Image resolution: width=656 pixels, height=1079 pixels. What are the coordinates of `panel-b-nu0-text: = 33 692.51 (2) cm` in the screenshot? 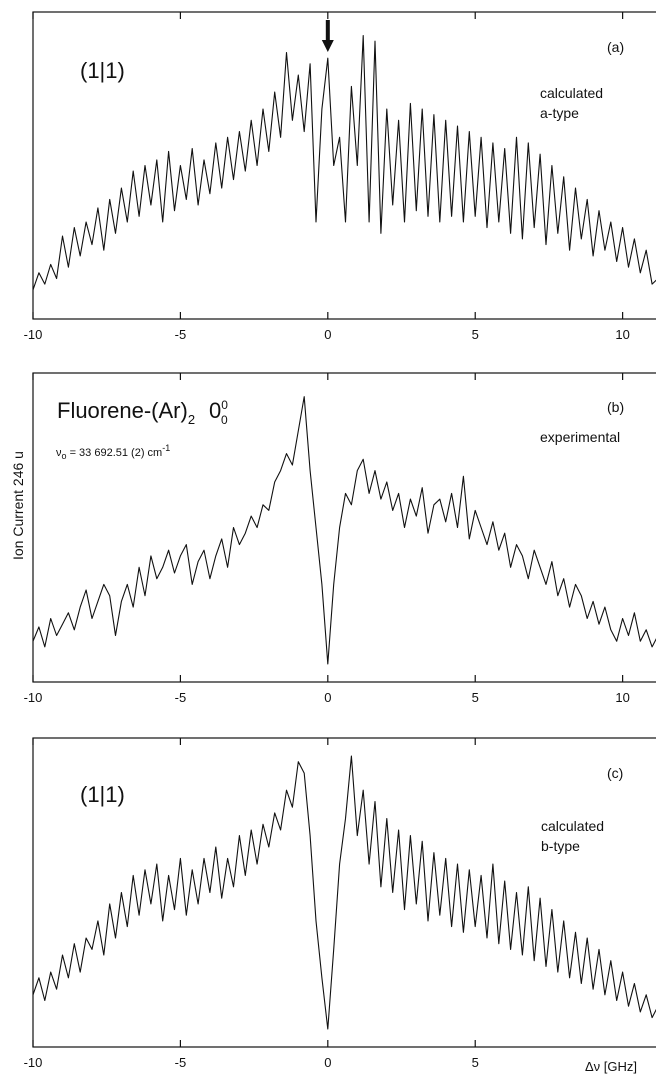 It's located at (115, 453).